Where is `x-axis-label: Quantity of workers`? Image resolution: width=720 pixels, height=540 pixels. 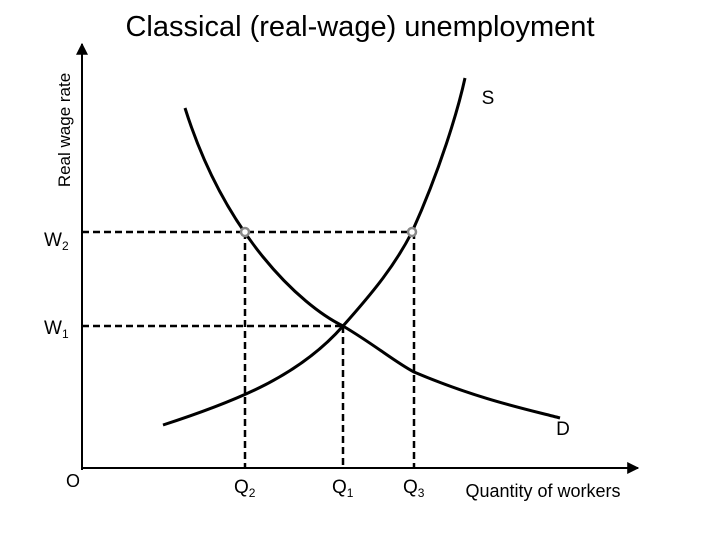 x-axis-label: Quantity of workers is located at coordinates (542, 491).